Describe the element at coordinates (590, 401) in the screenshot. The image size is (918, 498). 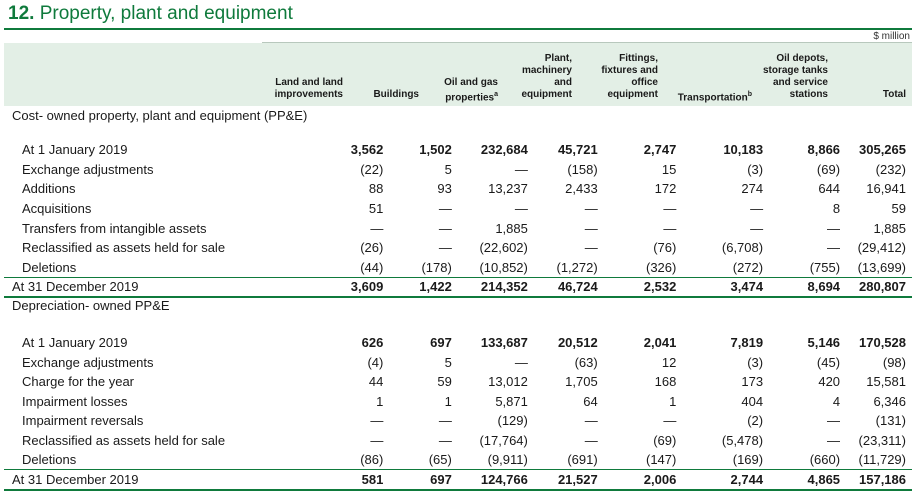
I see `cell-value: 64` at that location.